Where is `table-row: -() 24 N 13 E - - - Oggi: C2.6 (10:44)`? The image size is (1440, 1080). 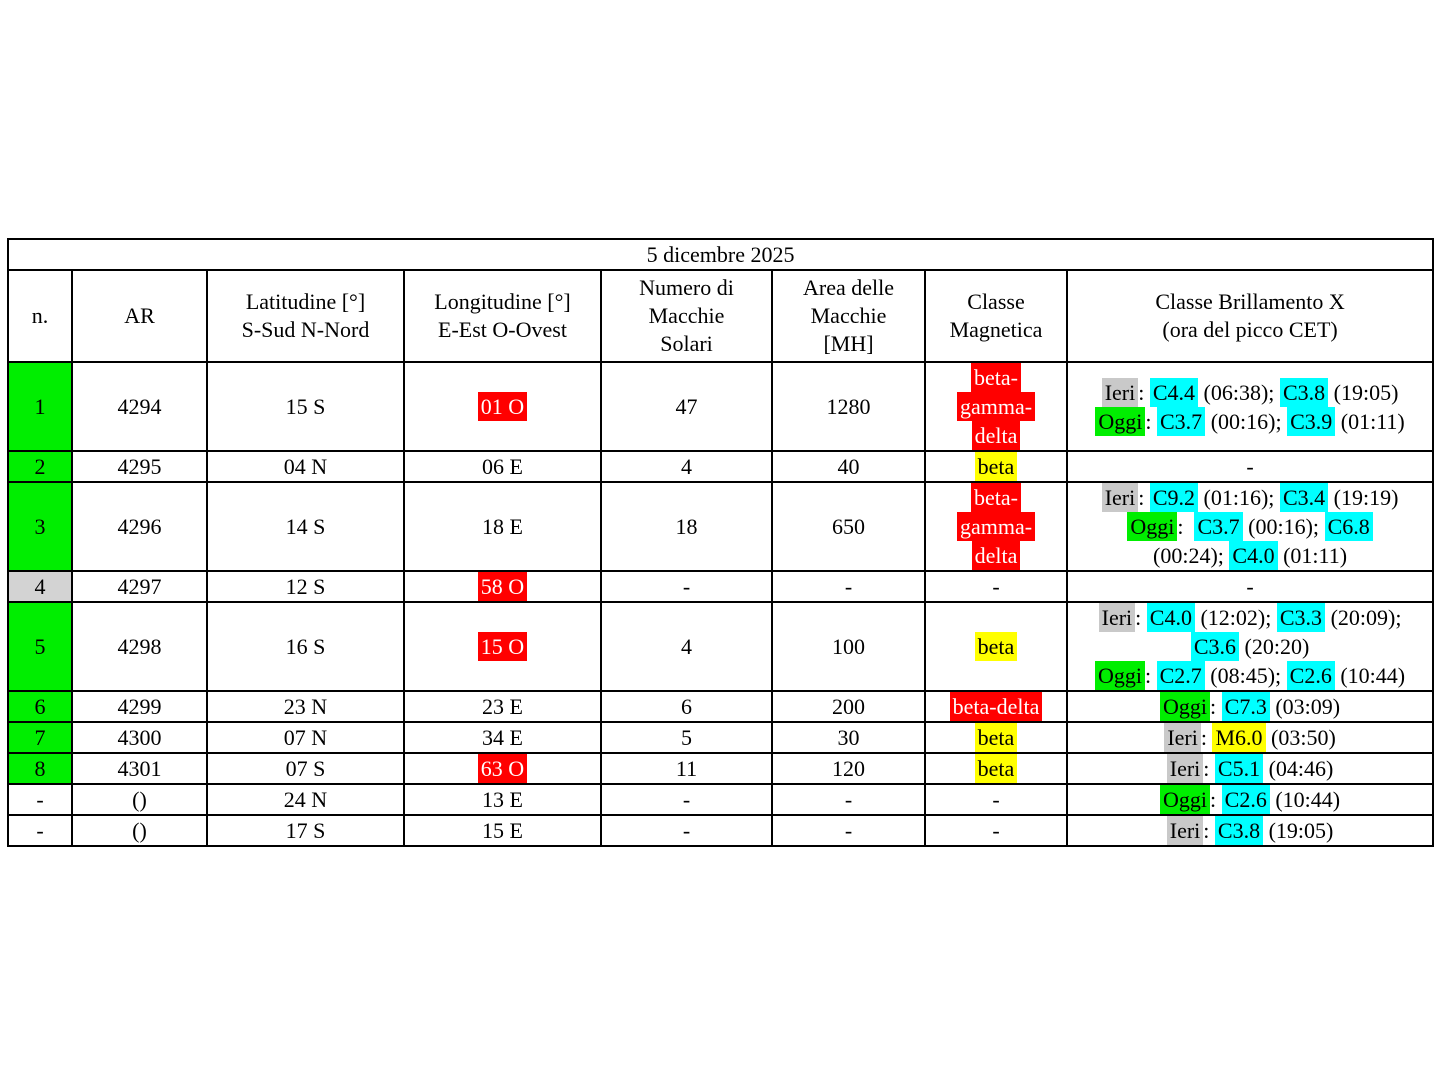 table-row: -() 24 N 13 E - - - Oggi: C2.6 (10:44) is located at coordinates (721, 799).